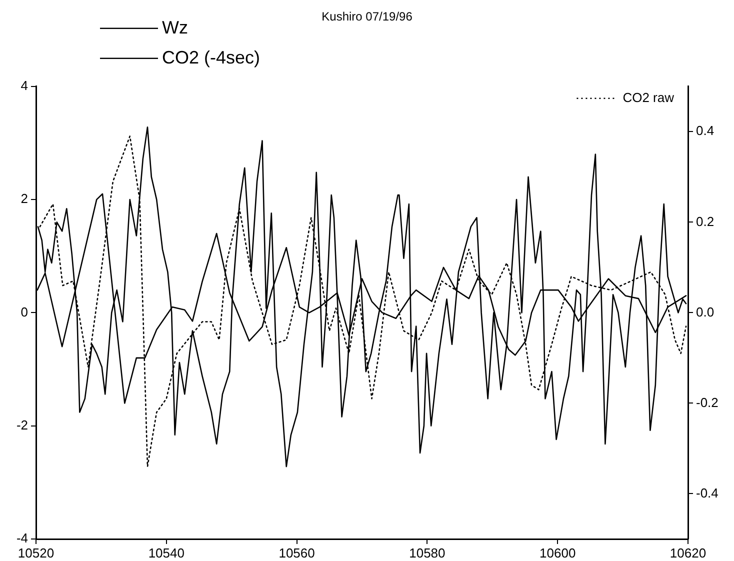 The width and height of the screenshot is (734, 561). I want to click on x-tick-label: 10620, so click(688, 552).